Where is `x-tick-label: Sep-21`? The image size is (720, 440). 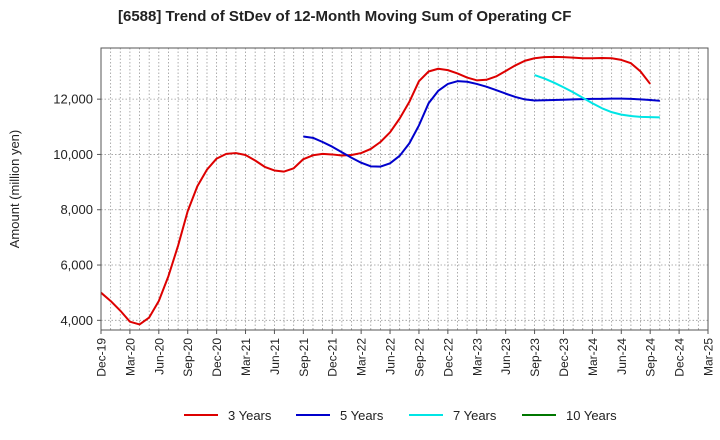
x-tick-label: Sep-21 is located at coordinates (304, 357).